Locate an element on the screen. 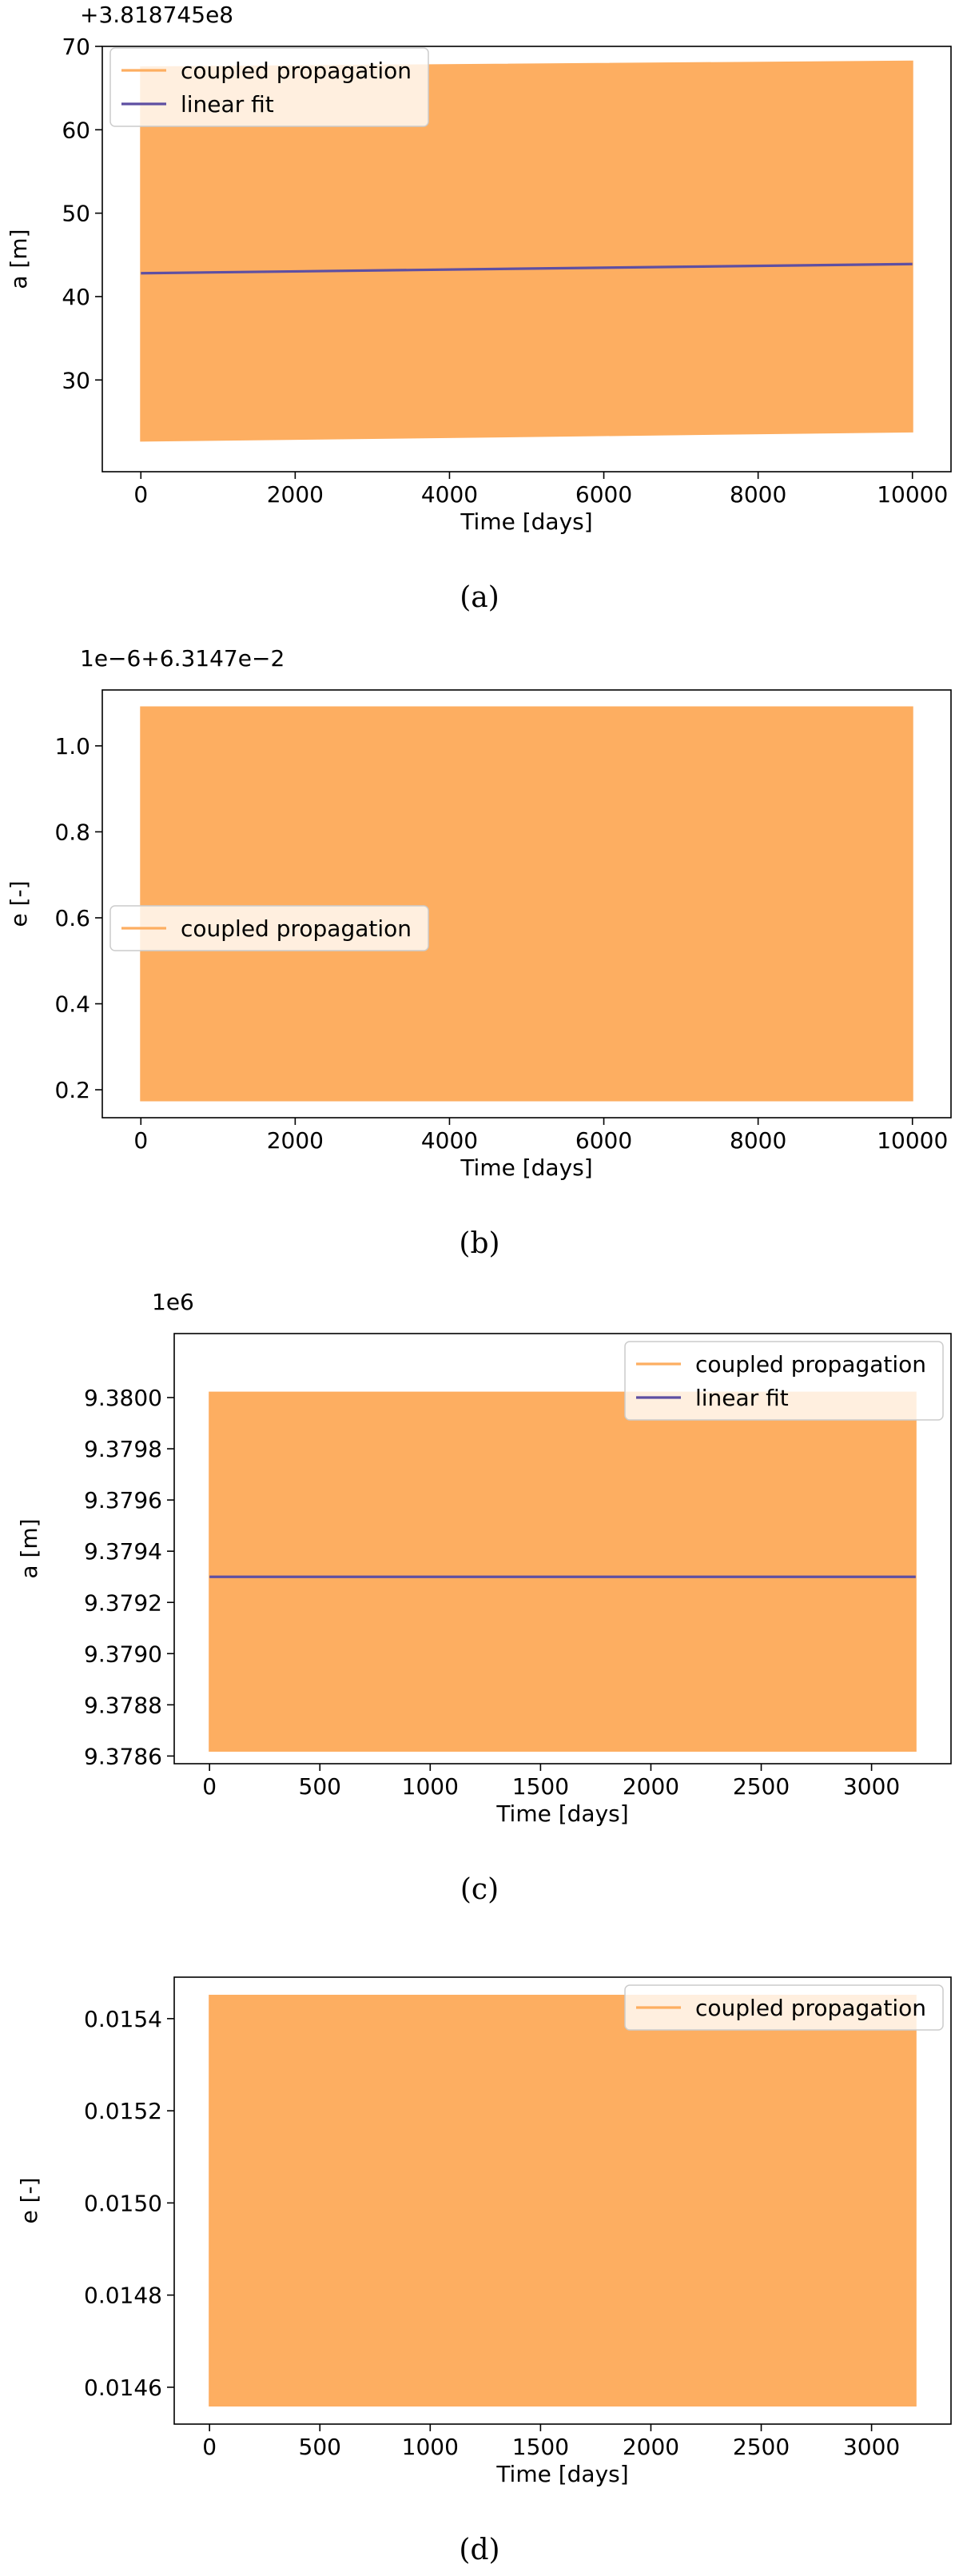  y-tick-label: 70 is located at coordinates (76, 47).